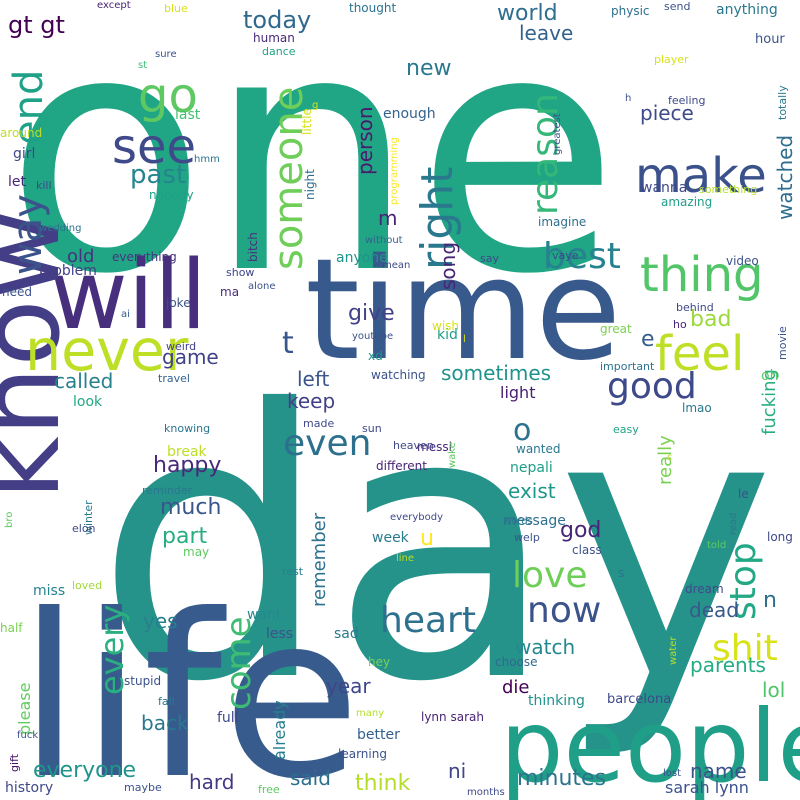 This screenshot has height=800, width=800. I want to click on word-want: want, so click(264, 615).